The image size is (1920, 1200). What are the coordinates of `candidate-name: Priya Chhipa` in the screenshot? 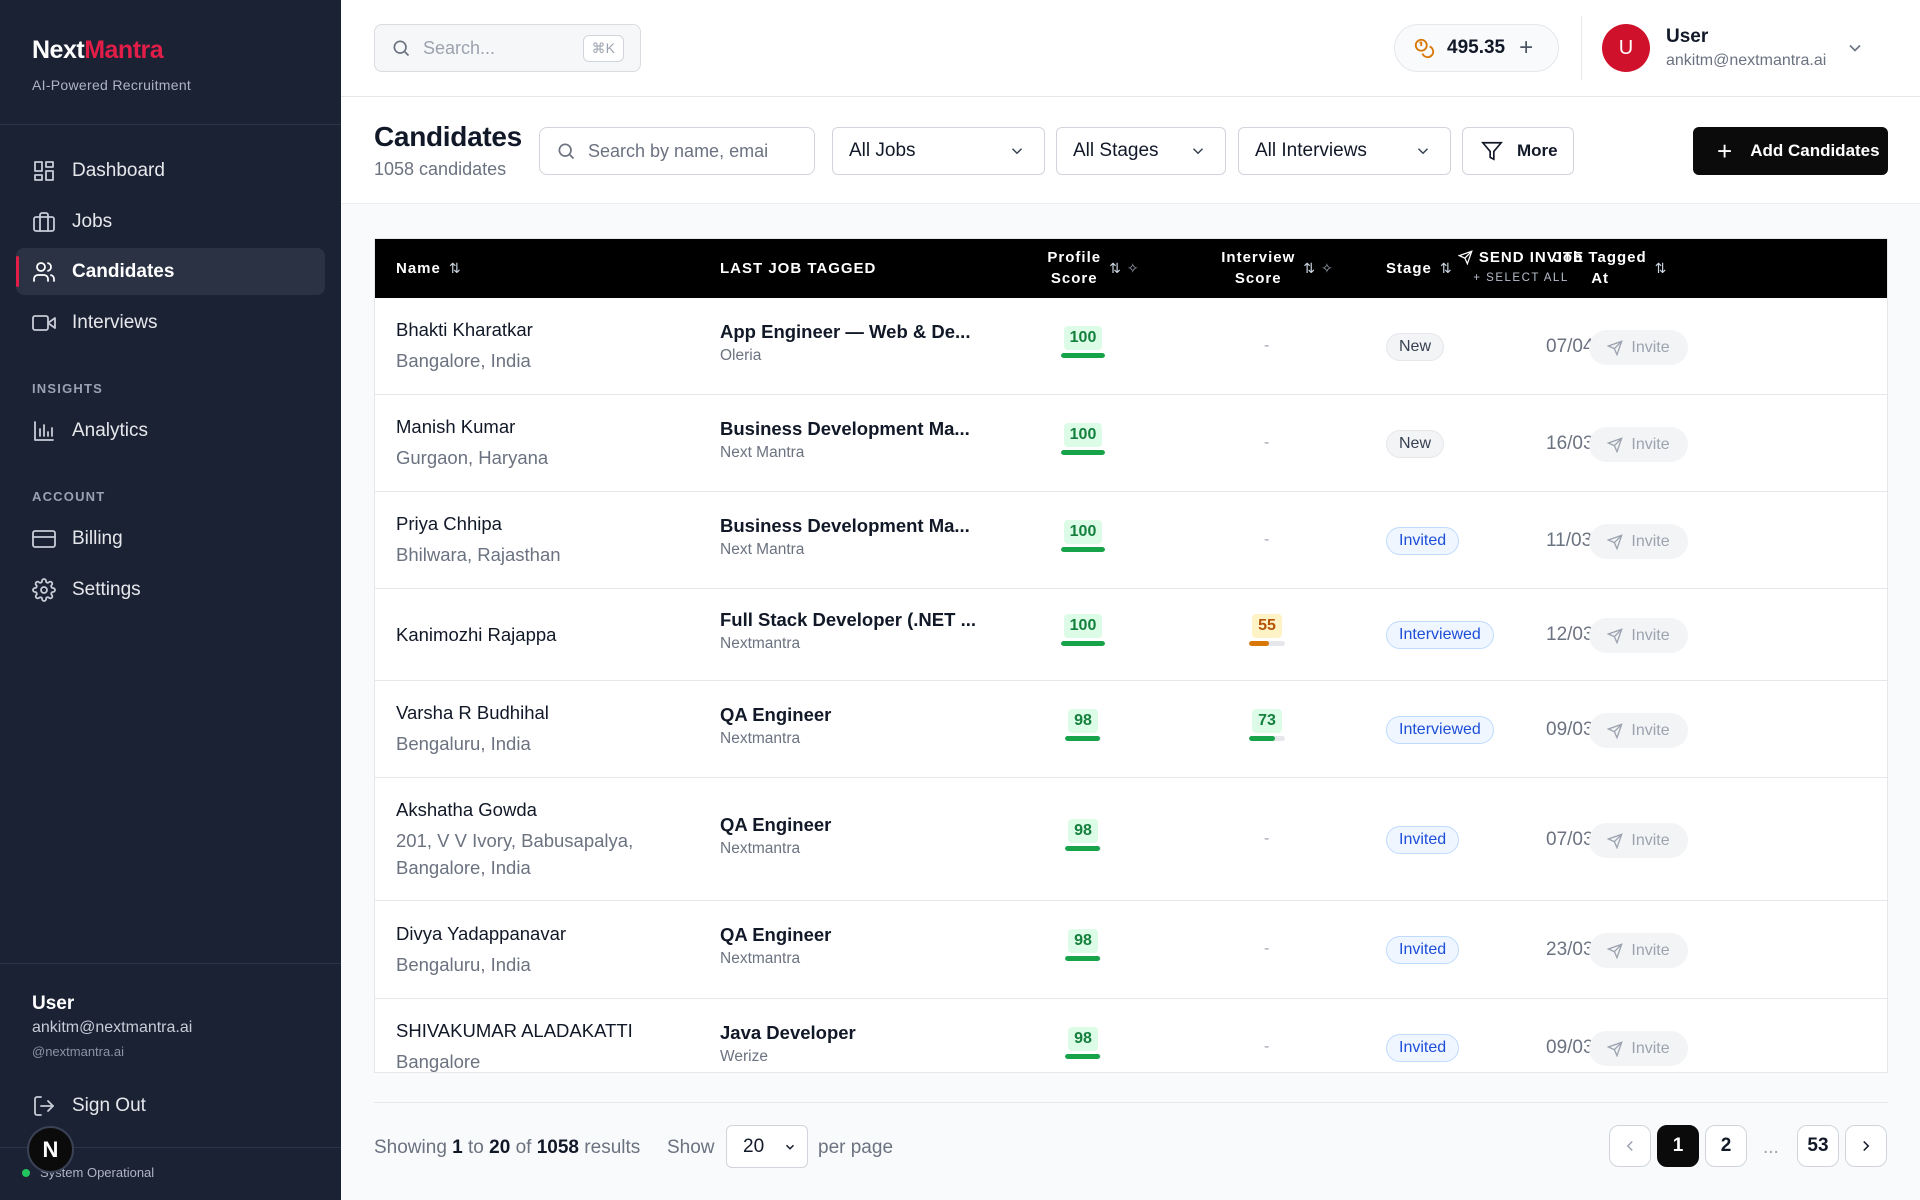 It's located at (449, 523).